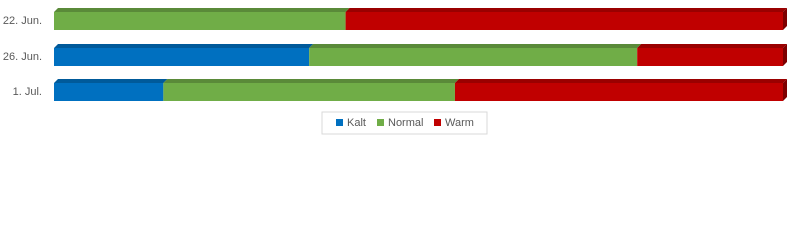 The height and width of the screenshot is (240, 800). What do you see at coordinates (356, 123) in the screenshot?
I see `legend-label: Kalt` at bounding box center [356, 123].